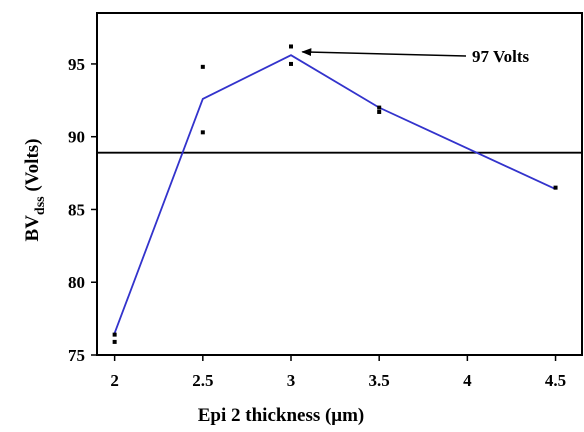 The width and height of the screenshot is (584, 432). Describe the element at coordinates (32, 228) in the screenshot. I see `y-axis-title-main: BV` at that location.